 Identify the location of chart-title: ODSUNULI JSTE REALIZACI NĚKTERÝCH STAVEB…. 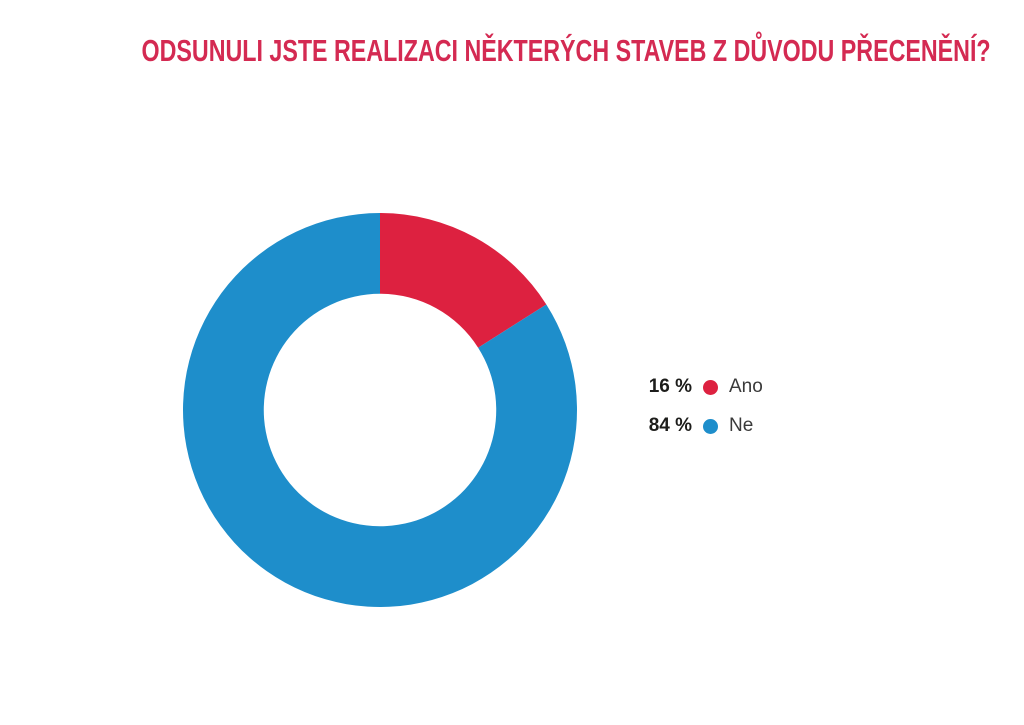
(566, 50).